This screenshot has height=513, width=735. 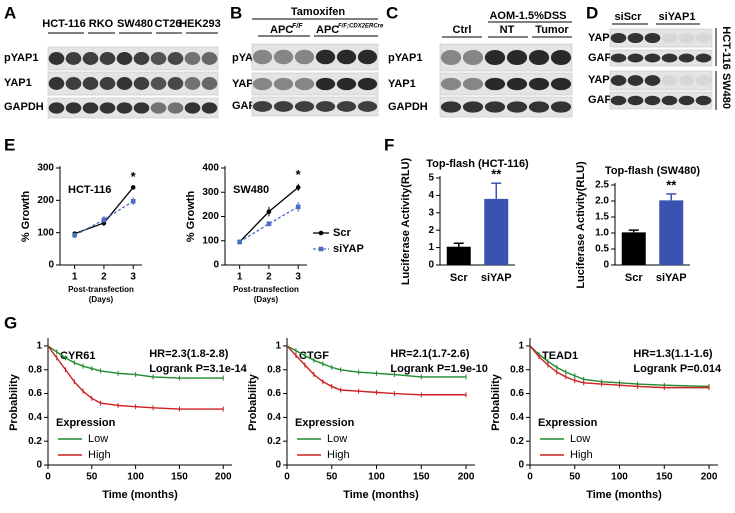 I want to click on gene-label: TEAD1, so click(x=560, y=356).